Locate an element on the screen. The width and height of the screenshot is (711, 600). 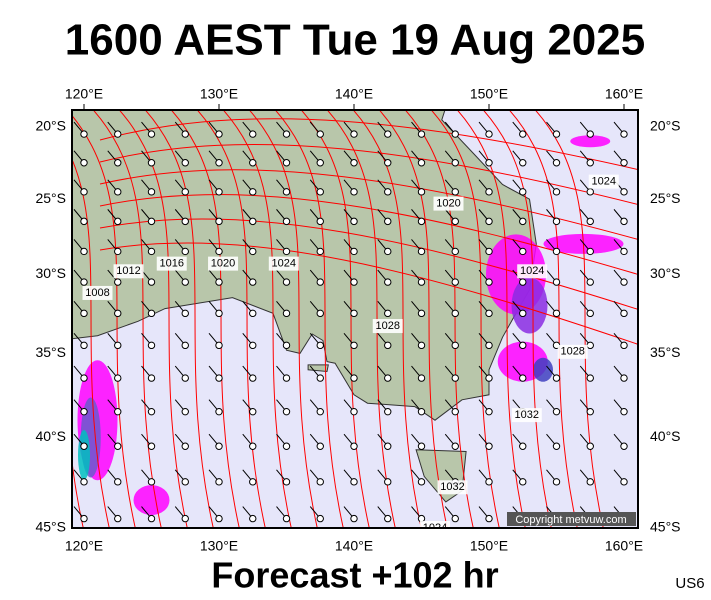
lon-label: 150°E is located at coordinates (489, 94).